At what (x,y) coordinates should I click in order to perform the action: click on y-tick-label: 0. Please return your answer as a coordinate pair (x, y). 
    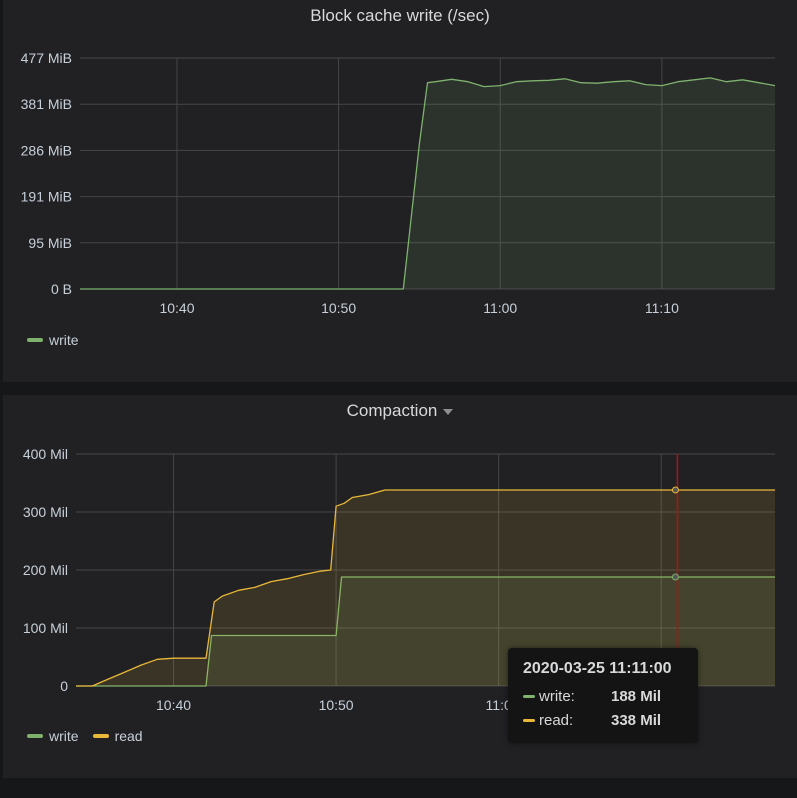
    Looking at the image, I should click on (64, 686).